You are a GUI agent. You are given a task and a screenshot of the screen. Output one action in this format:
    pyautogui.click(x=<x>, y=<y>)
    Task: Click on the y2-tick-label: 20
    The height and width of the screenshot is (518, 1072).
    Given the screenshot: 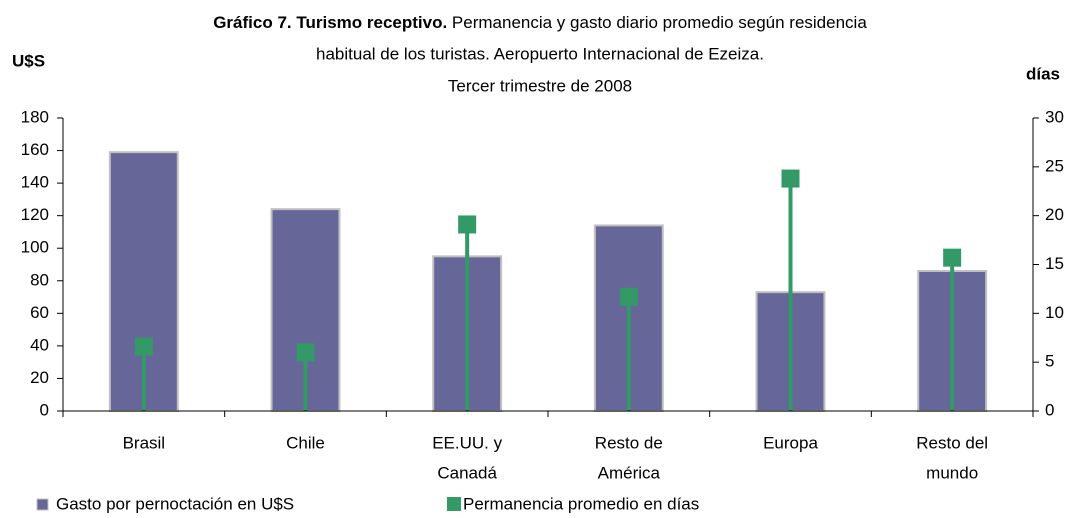 What is the action you would take?
    pyautogui.click(x=1054, y=214)
    